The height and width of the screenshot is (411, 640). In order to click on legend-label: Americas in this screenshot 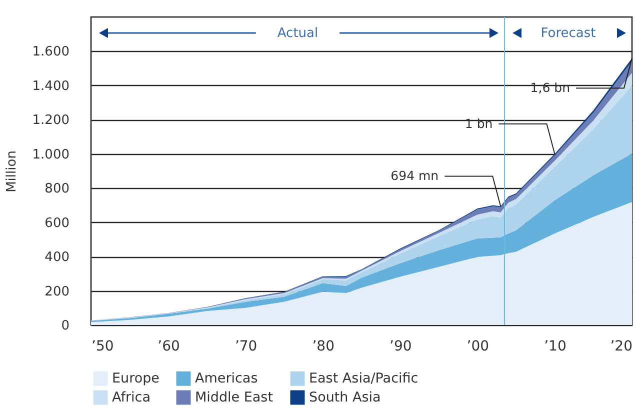, I will do `click(226, 378)`.